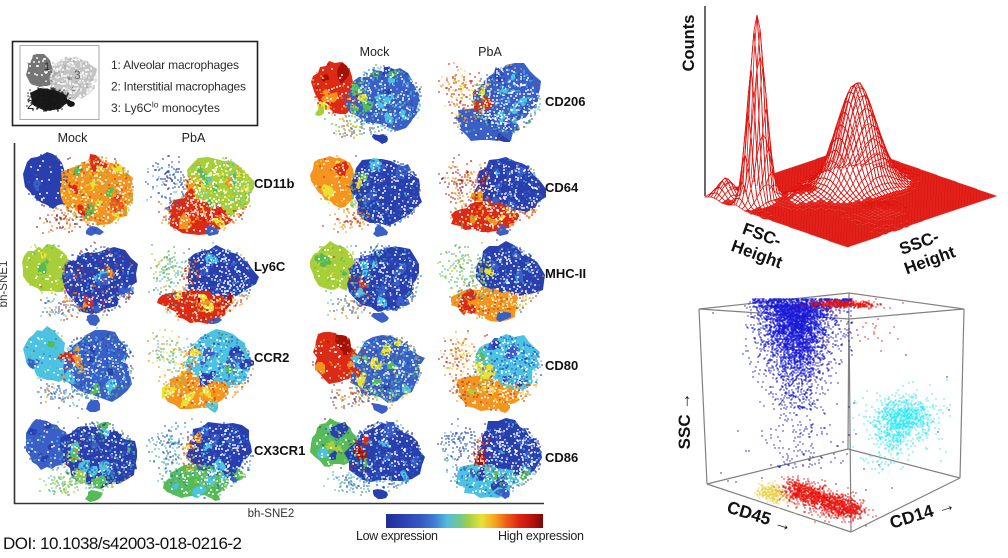 The image size is (1008, 558). What do you see at coordinates (562, 187) in the screenshot?
I see `svg-text: CD64` at bounding box center [562, 187].